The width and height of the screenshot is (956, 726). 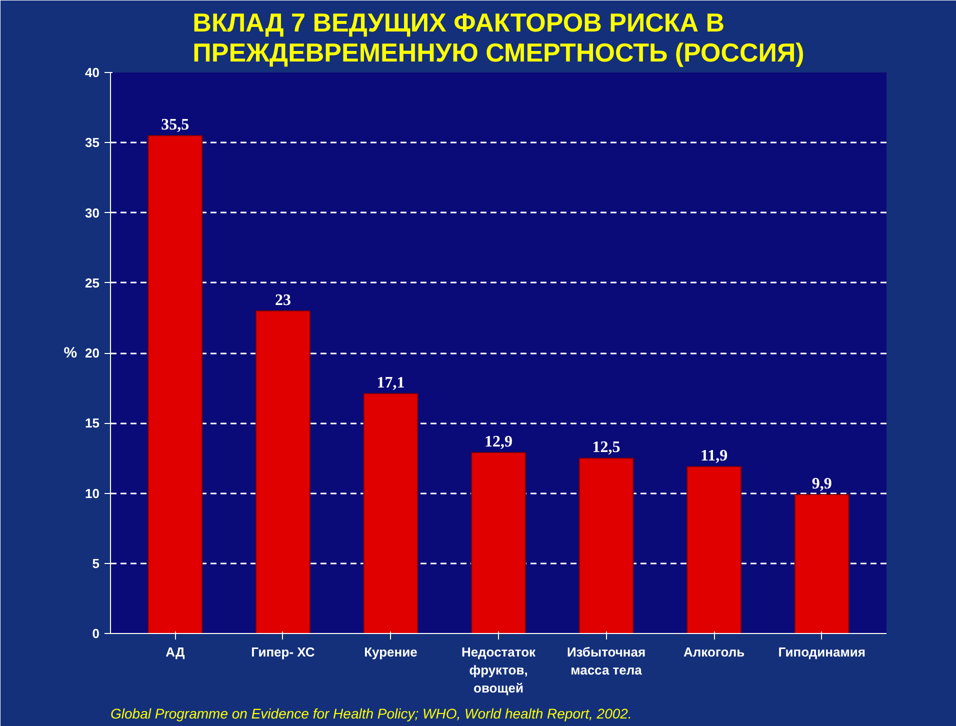 I want to click on data-label: 23, so click(x=282, y=300).